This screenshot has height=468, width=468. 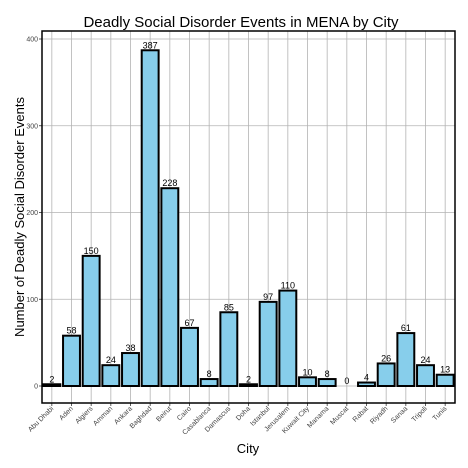 What do you see at coordinates (386, 358) in the screenshot?
I see `data-label: 26` at bounding box center [386, 358].